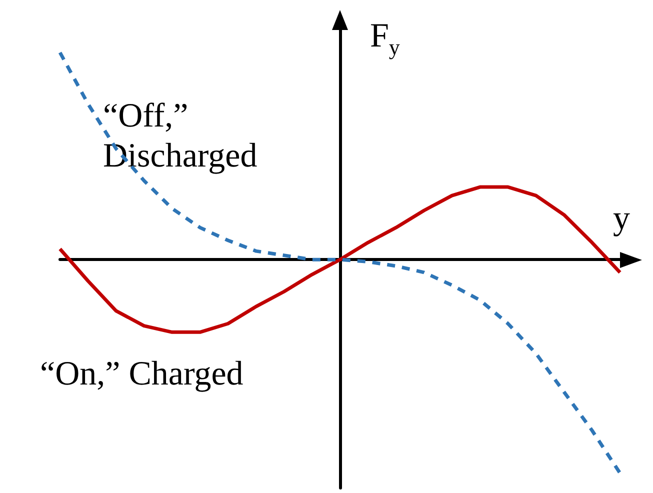  What do you see at coordinates (394, 47) in the screenshot?
I see `x-axis-title: y` at bounding box center [394, 47].